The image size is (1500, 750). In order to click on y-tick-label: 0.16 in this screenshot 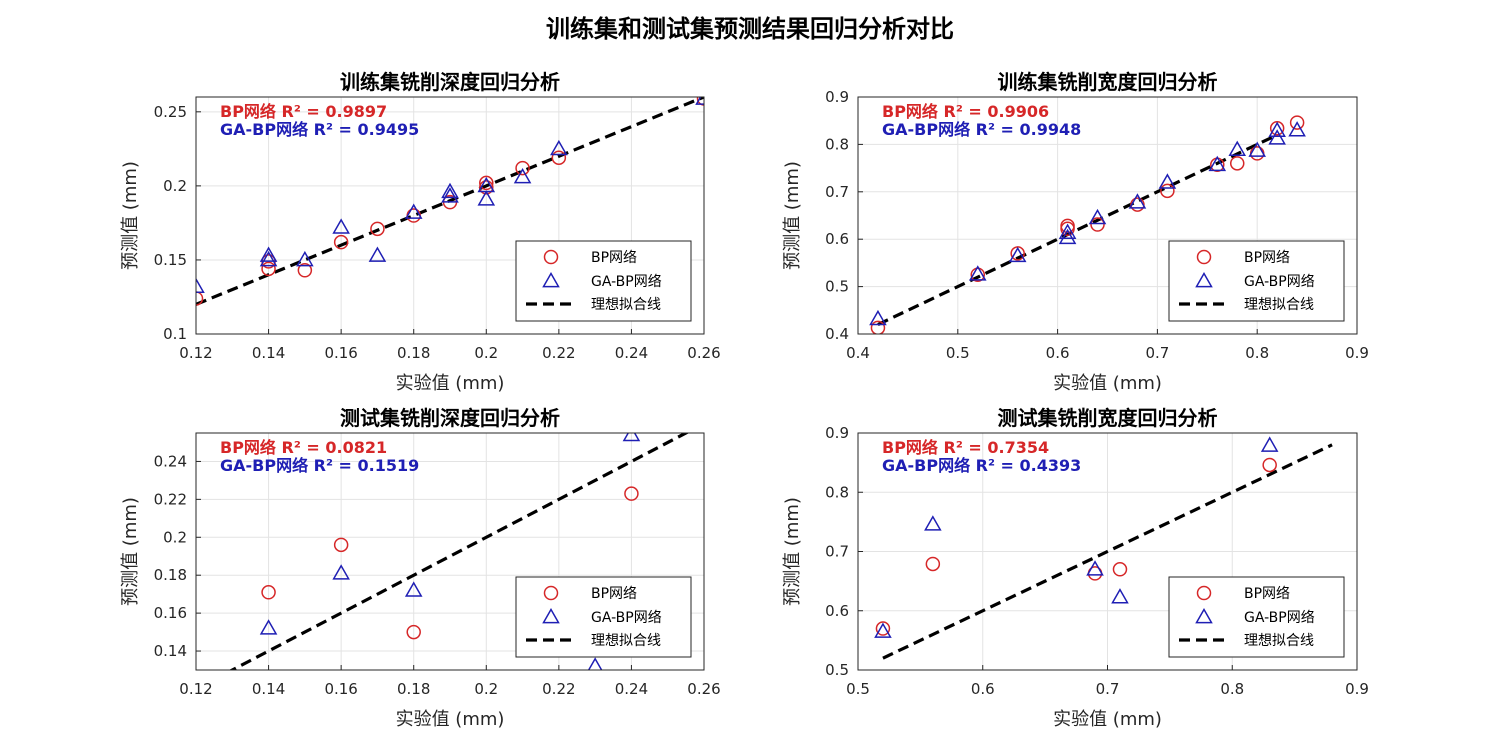, I will do `click(170, 613)`.